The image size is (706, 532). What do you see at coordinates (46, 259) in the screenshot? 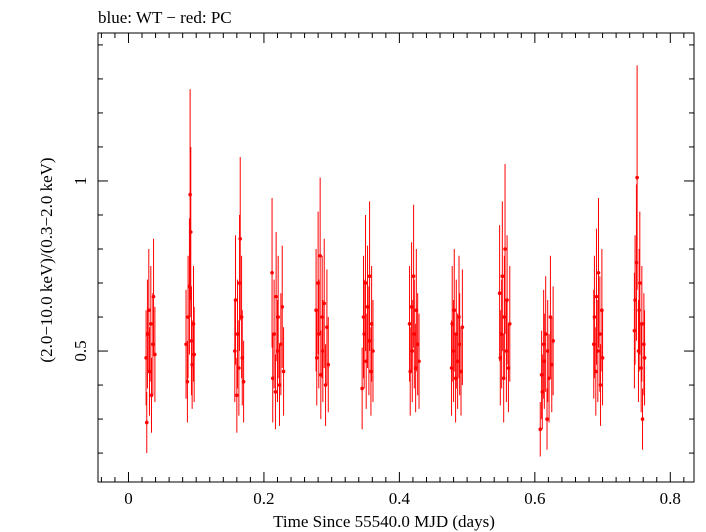
I see `y-axis-label: (2.0−10.0 keV)/(0.3−2.0 keV)` at bounding box center [46, 259].